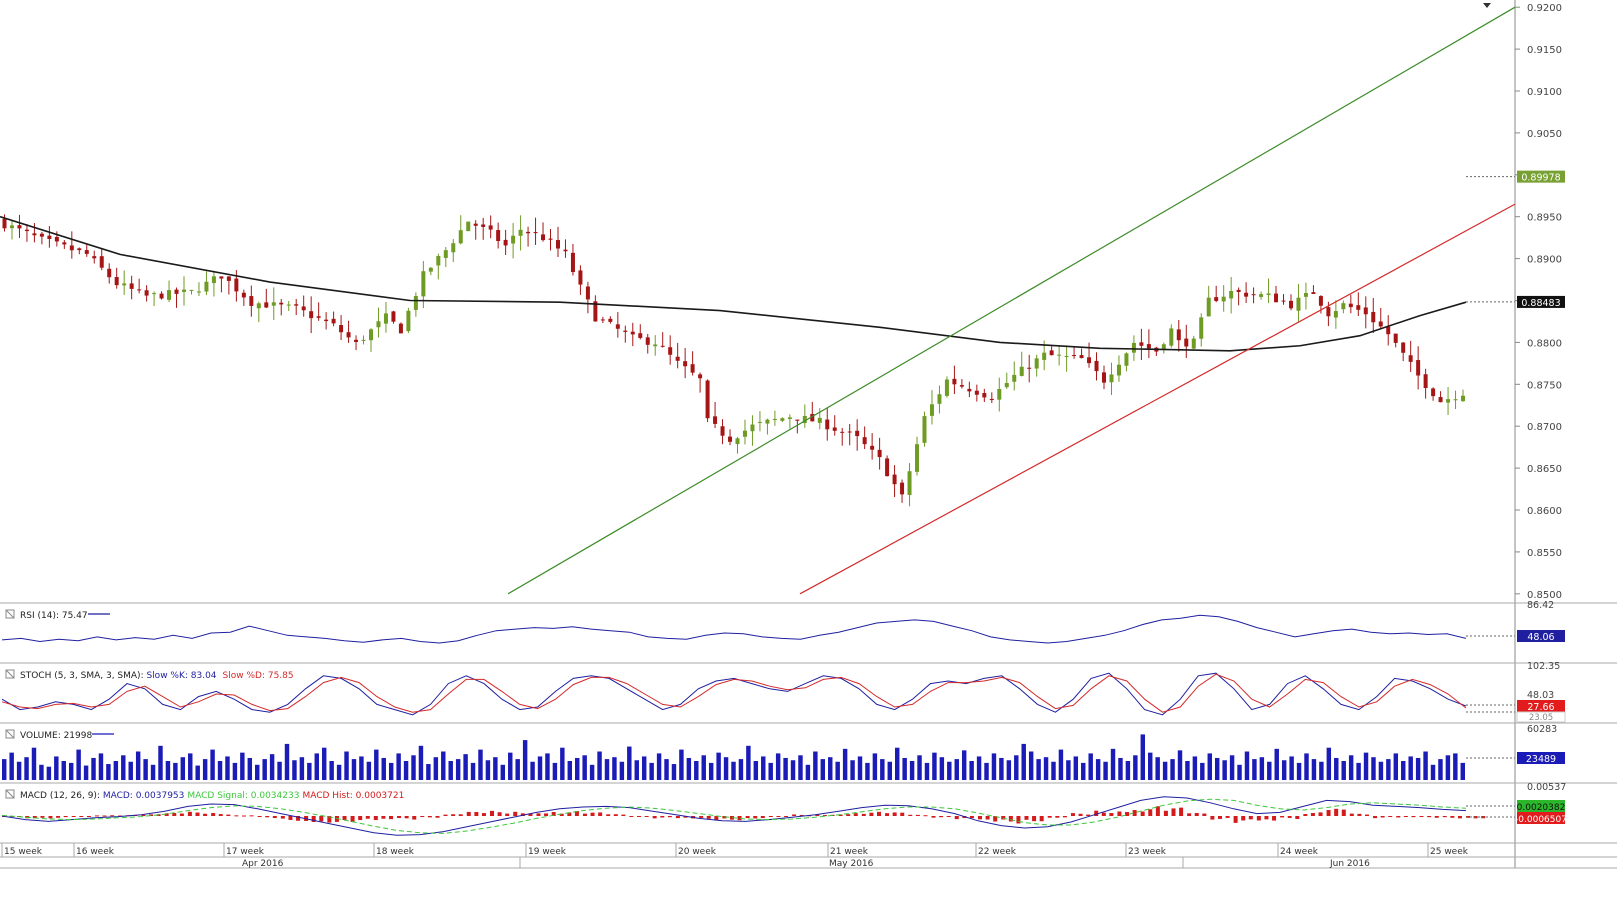 Image resolution: width=1617 pixels, height=898 pixels. I want to click on week-tick-label: 17 week, so click(245, 852).